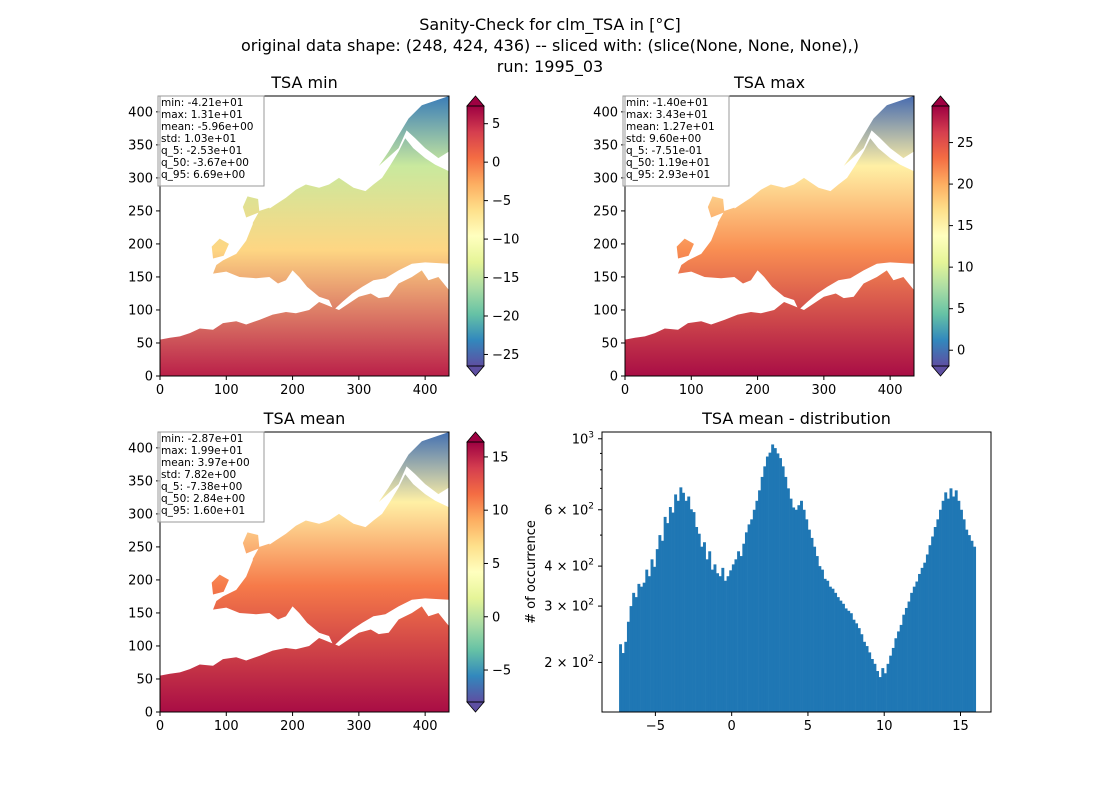 Image resolution: width=1100 pixels, height=800 pixels. What do you see at coordinates (664, 151) in the screenshot?
I see `stats-line: q_5: -7.51e-01` at bounding box center [664, 151].